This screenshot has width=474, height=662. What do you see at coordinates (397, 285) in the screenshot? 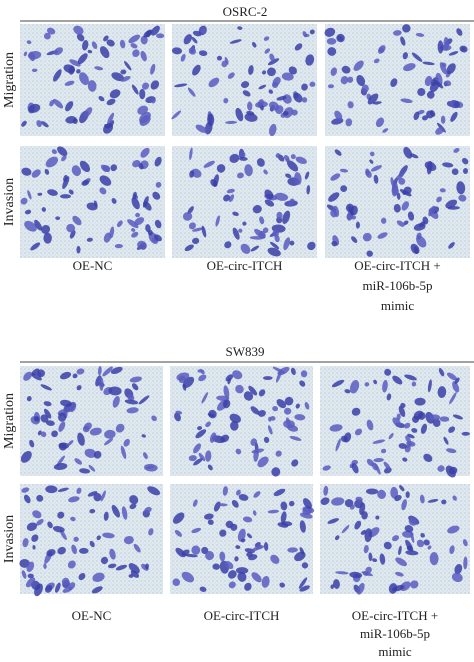
I see `column-label: miR-106b-5p` at bounding box center [397, 285].